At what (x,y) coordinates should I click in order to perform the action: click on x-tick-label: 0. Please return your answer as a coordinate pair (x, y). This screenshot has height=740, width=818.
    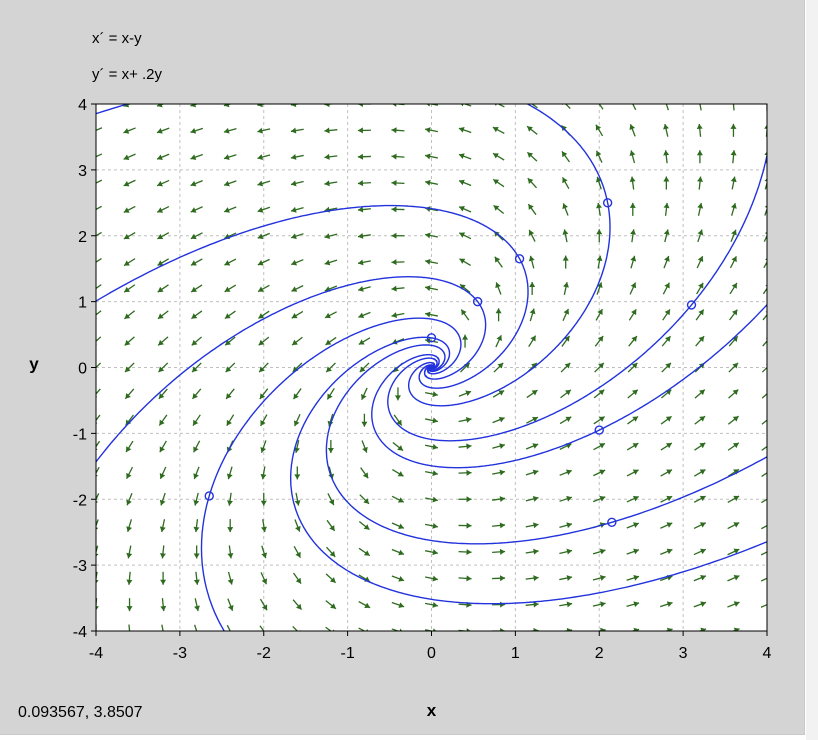
    Looking at the image, I should click on (431, 653).